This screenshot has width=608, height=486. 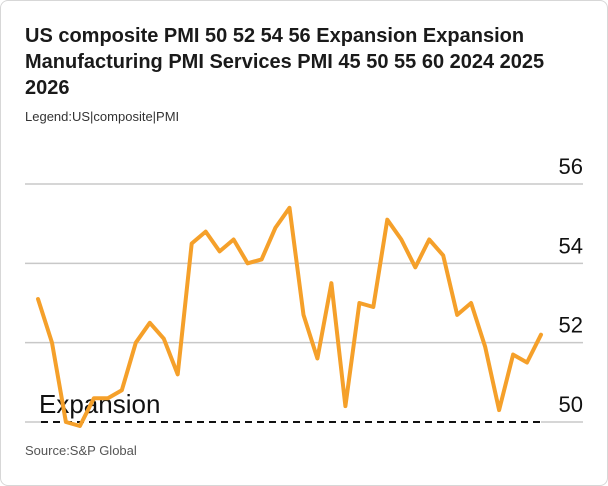 I want to click on threshold-label: Expansion, so click(x=99, y=404).